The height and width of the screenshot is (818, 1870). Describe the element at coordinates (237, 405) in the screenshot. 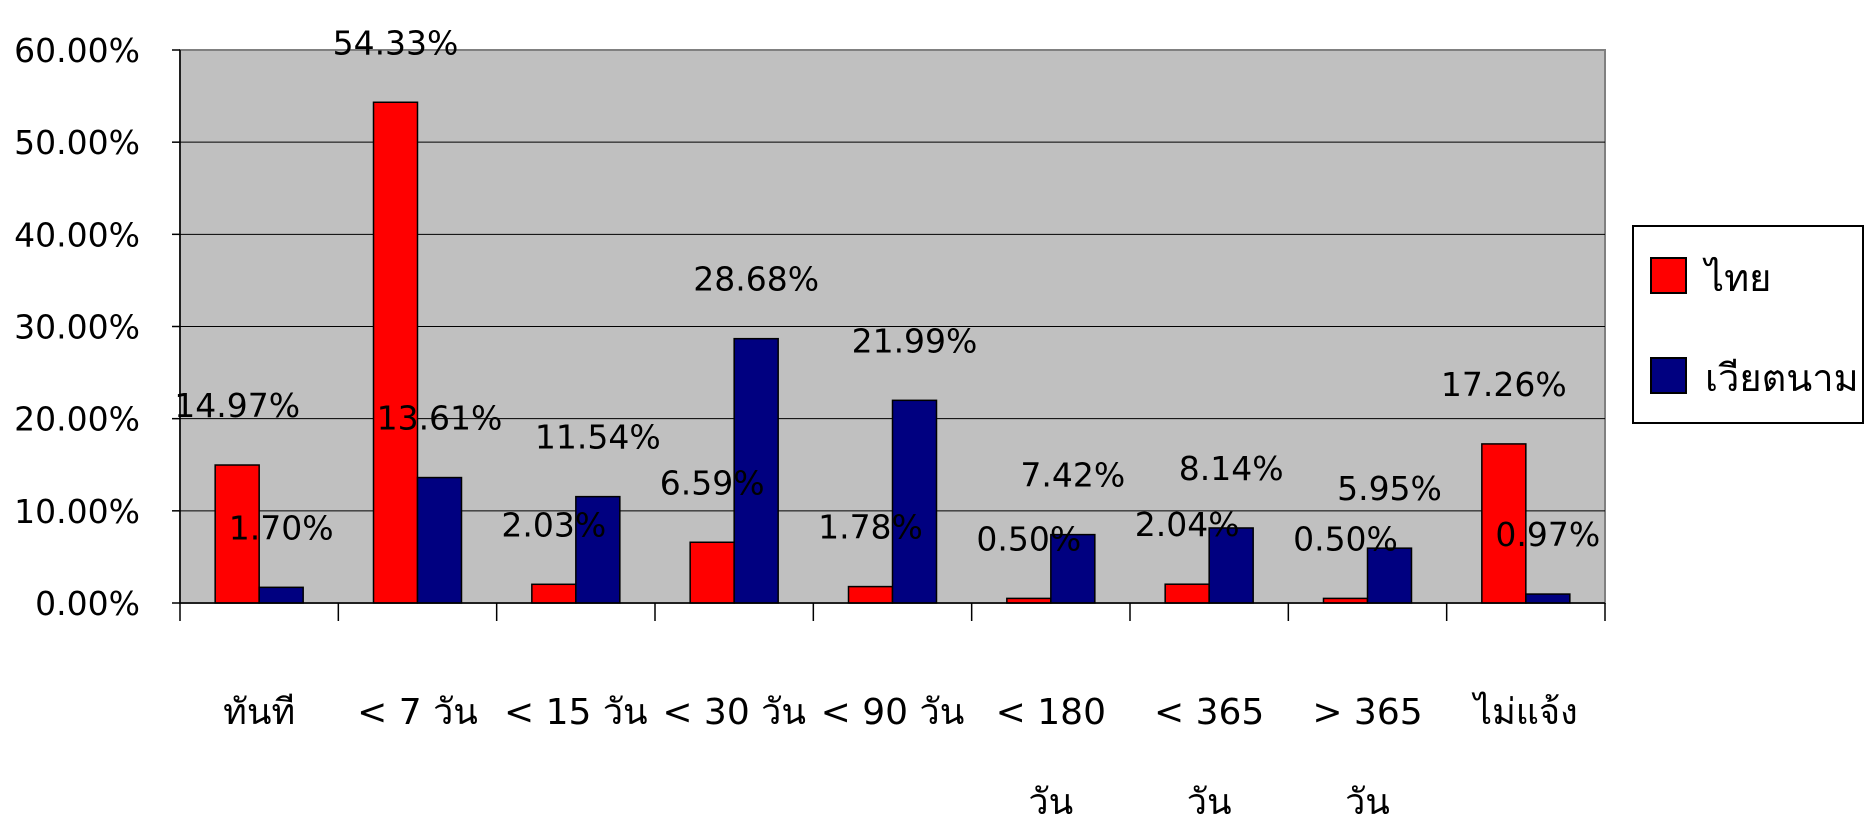

I see `data-label: 14.97%` at that location.